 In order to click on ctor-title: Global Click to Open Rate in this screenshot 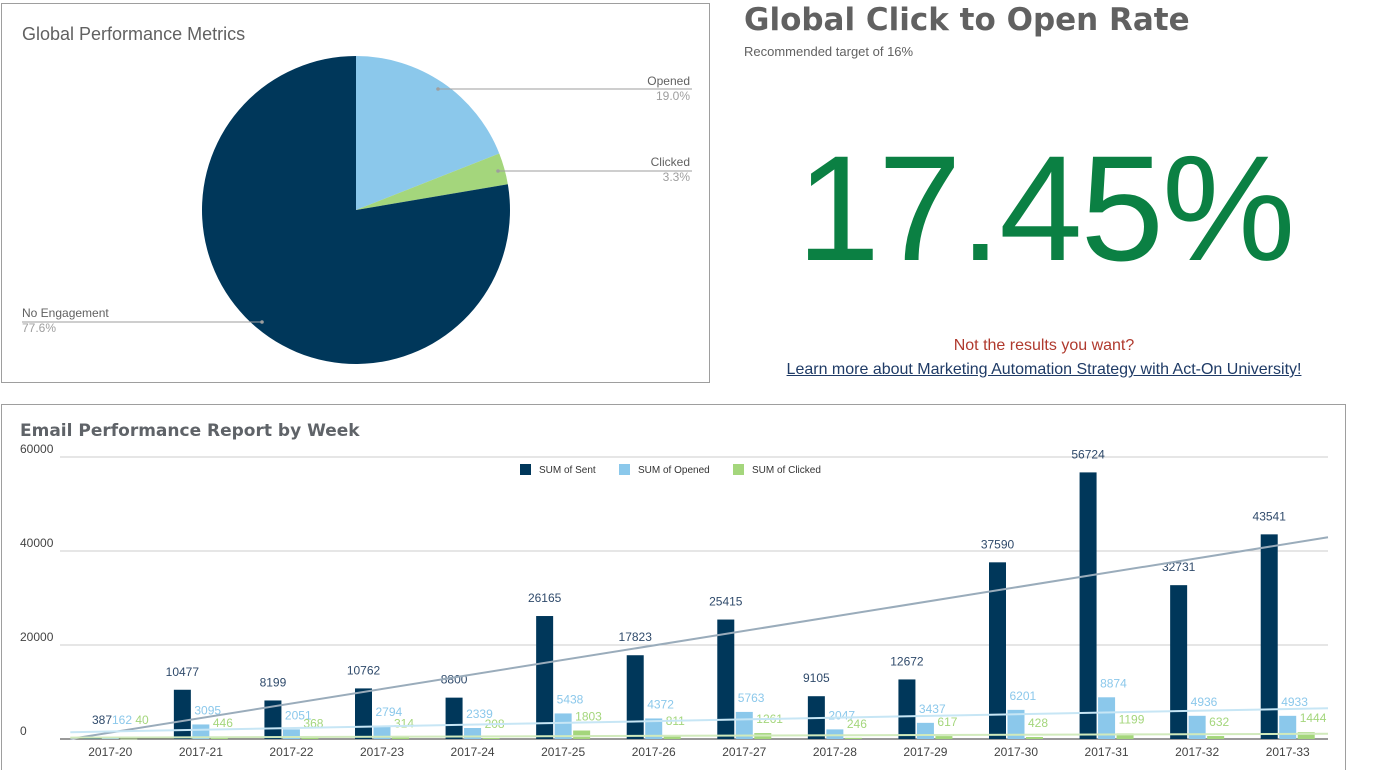, I will do `click(967, 20)`.